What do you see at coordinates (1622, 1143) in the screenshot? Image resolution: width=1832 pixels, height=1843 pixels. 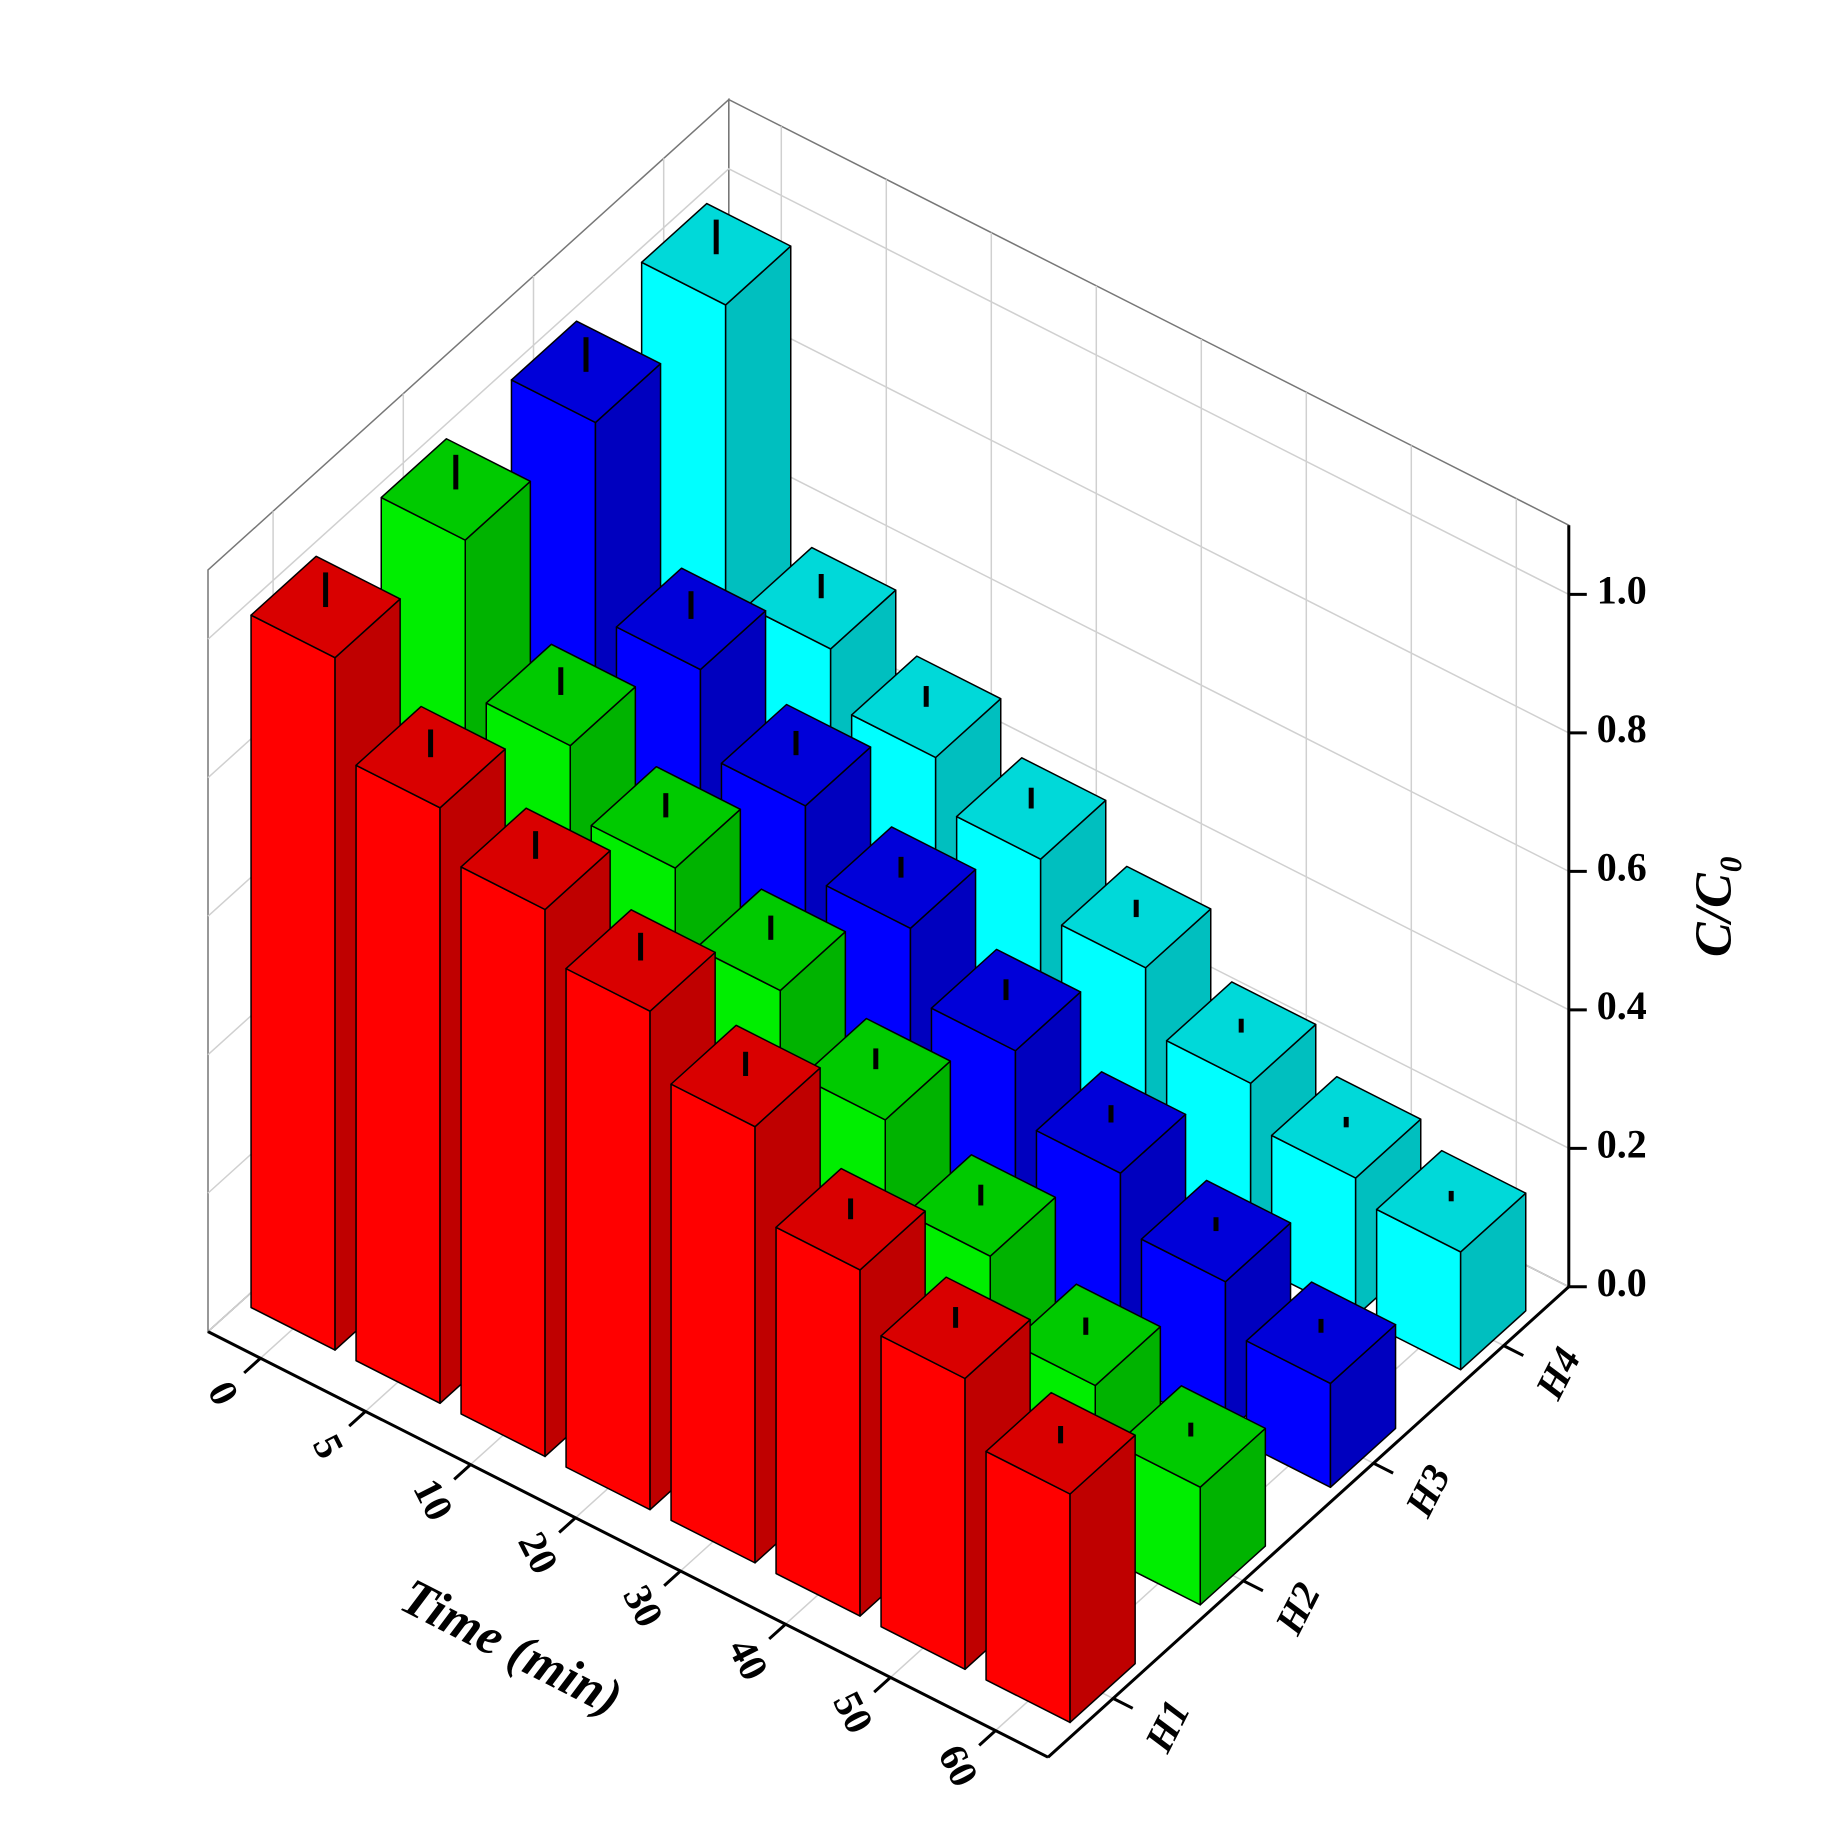 I see `z-tick-label: 0.2` at bounding box center [1622, 1143].